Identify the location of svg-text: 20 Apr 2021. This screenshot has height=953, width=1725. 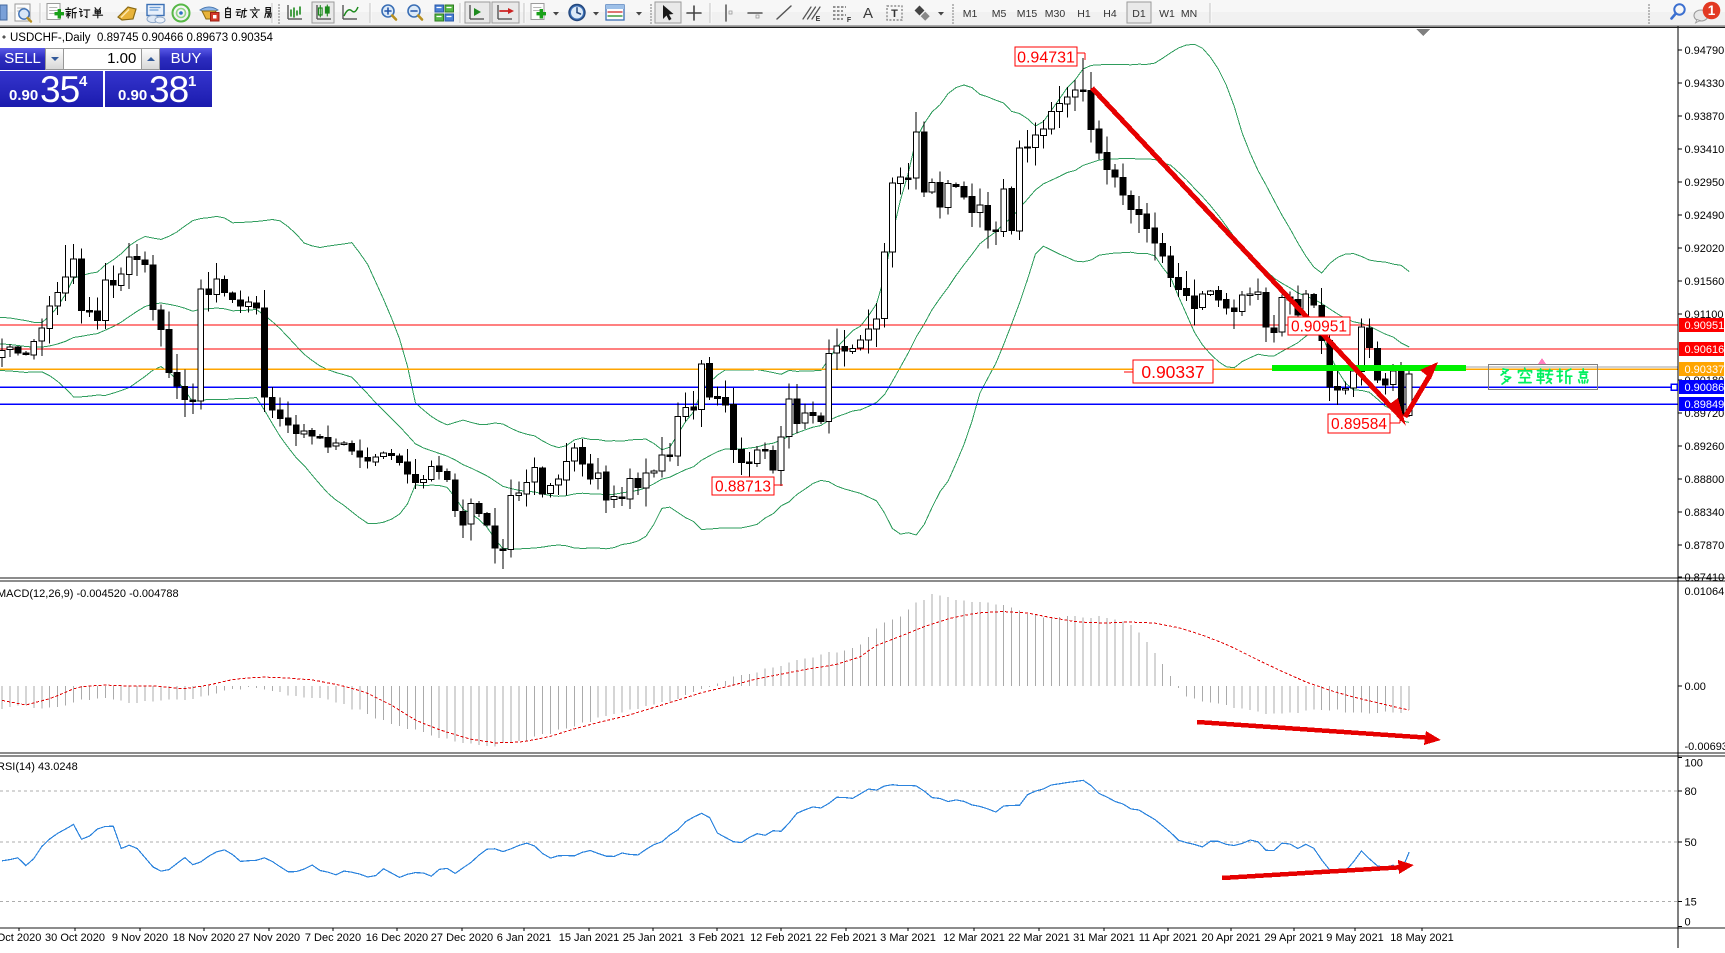
(1230, 938).